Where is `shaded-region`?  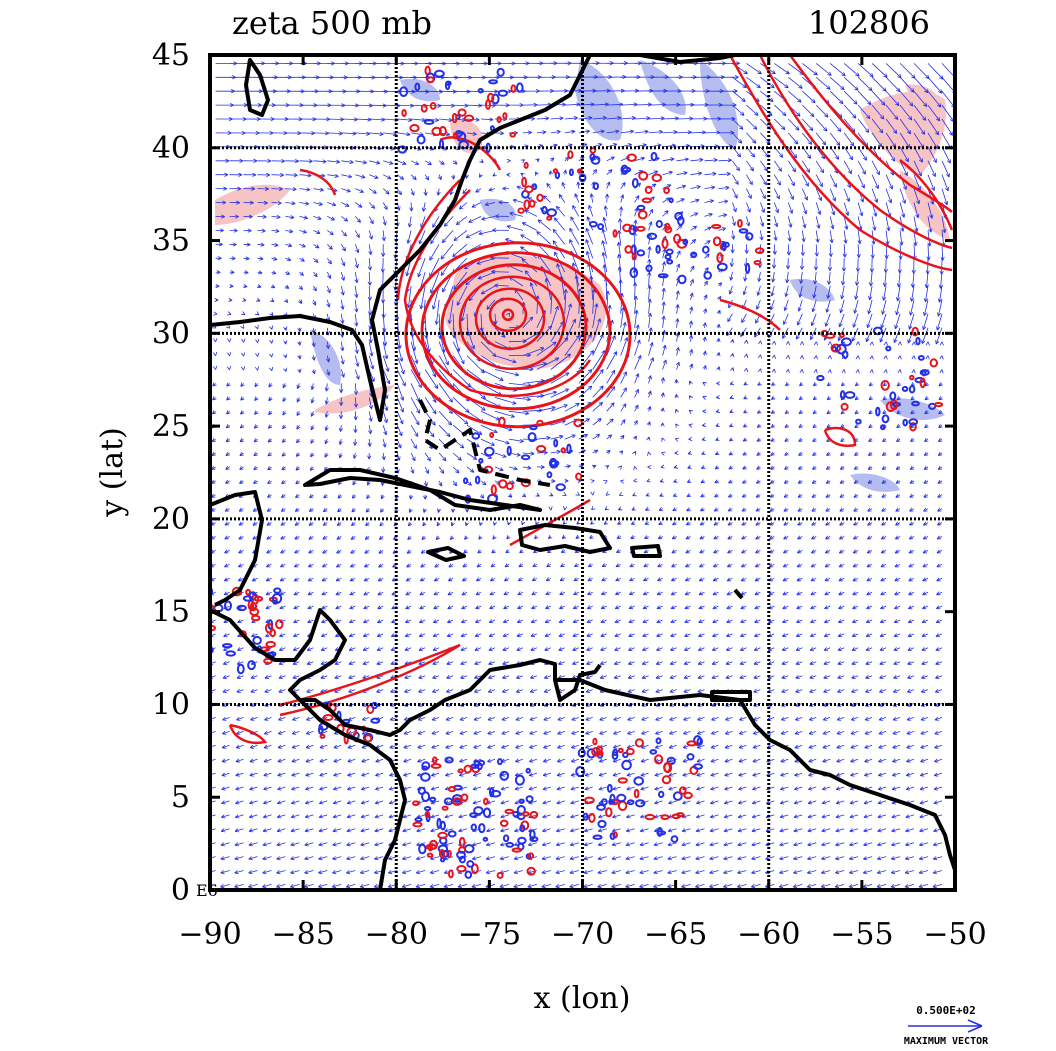 shaded-region is located at coordinates (325, 357).